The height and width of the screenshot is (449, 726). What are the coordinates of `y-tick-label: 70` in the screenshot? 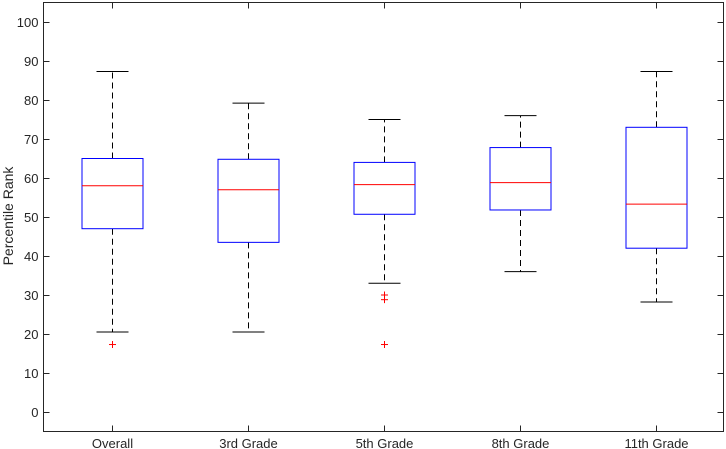 It's located at (31, 139).